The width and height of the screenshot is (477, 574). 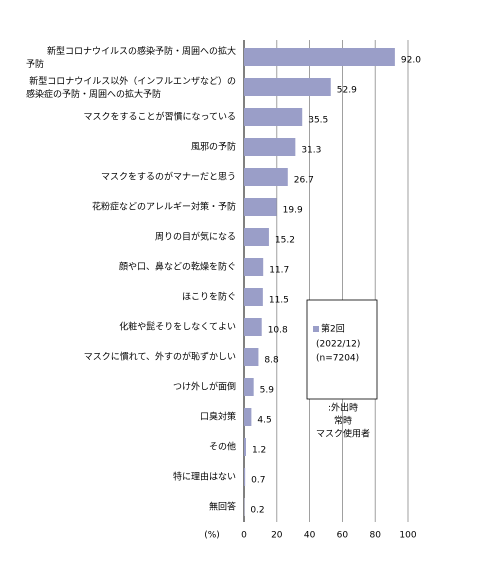 I want to click on legend-label: 第2回, so click(x=333, y=329).